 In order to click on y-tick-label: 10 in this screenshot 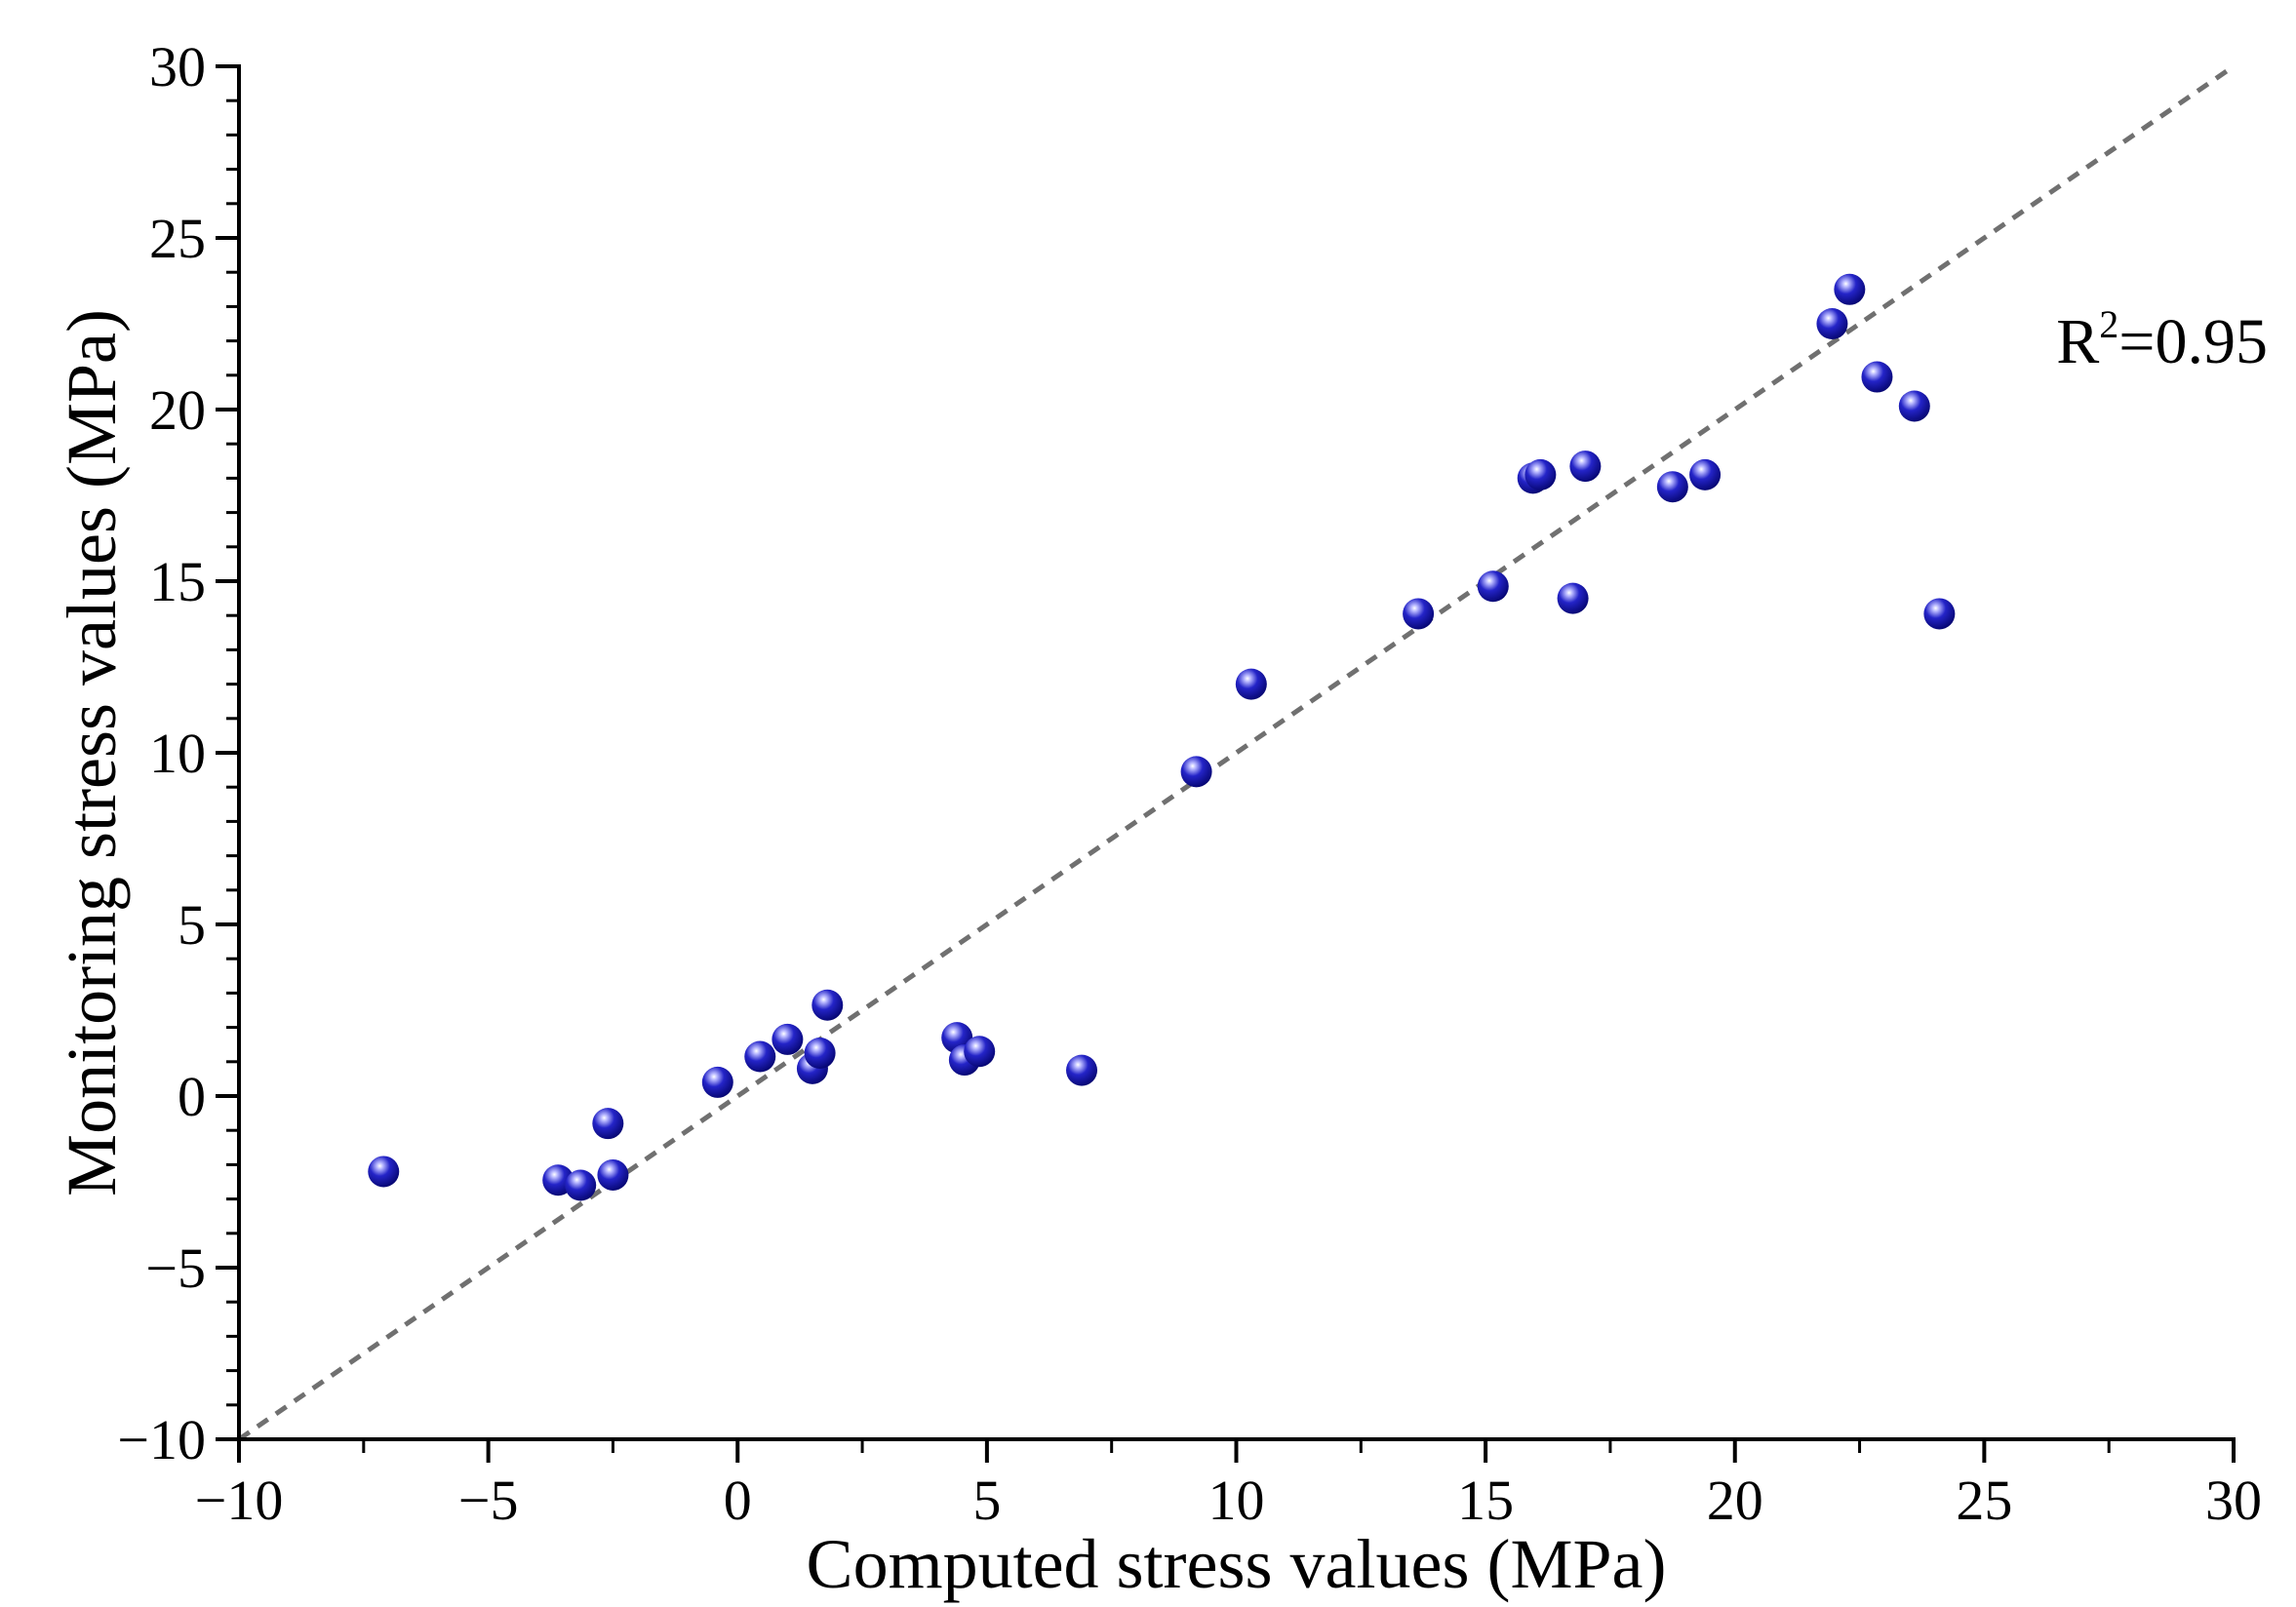, I will do `click(177, 753)`.